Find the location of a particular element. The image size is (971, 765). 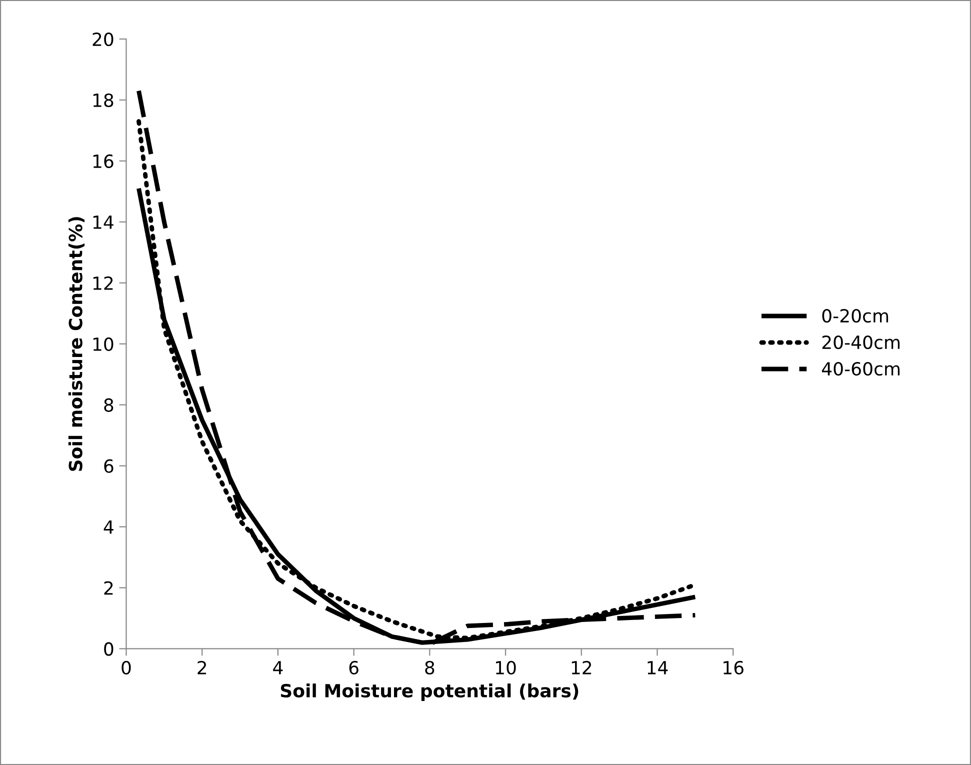

legend-label: 40-60cm is located at coordinates (861, 369).